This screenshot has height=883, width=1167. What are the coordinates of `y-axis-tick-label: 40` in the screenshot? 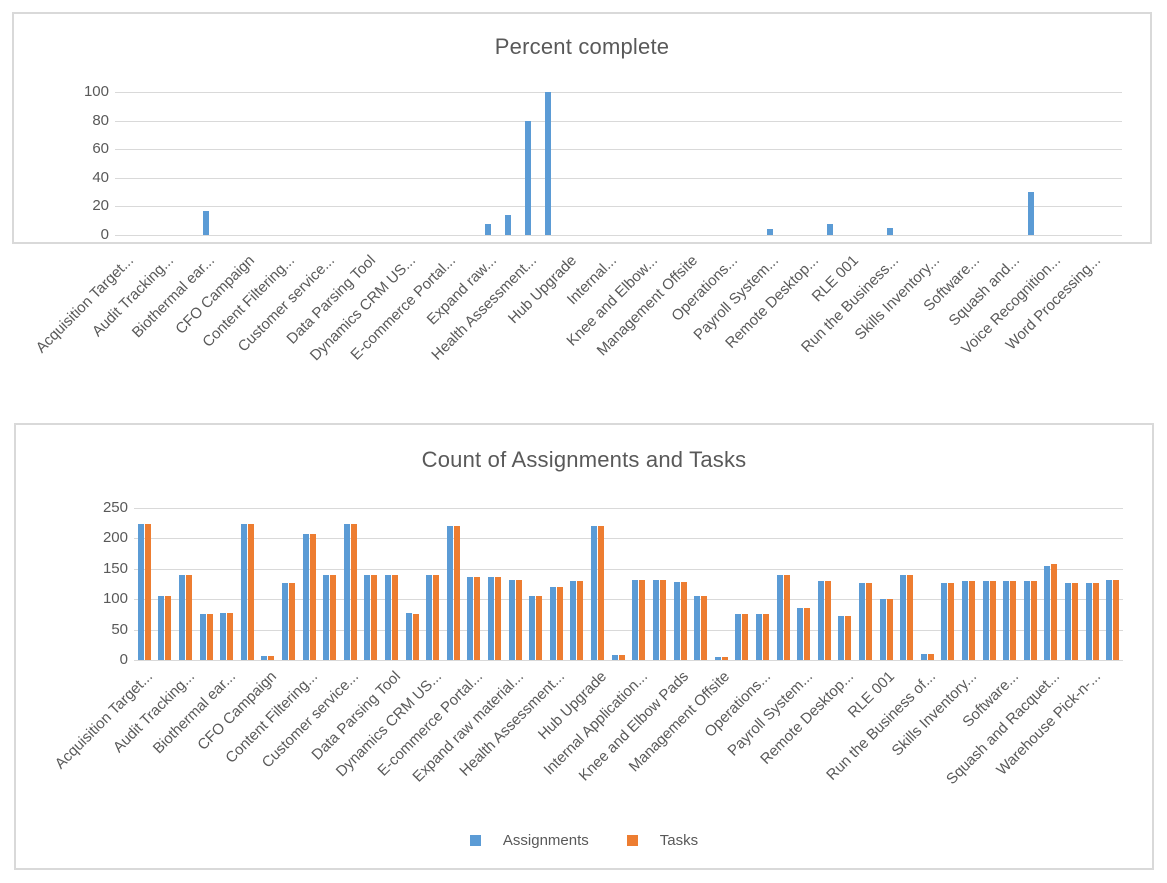 It's located at (100, 177).